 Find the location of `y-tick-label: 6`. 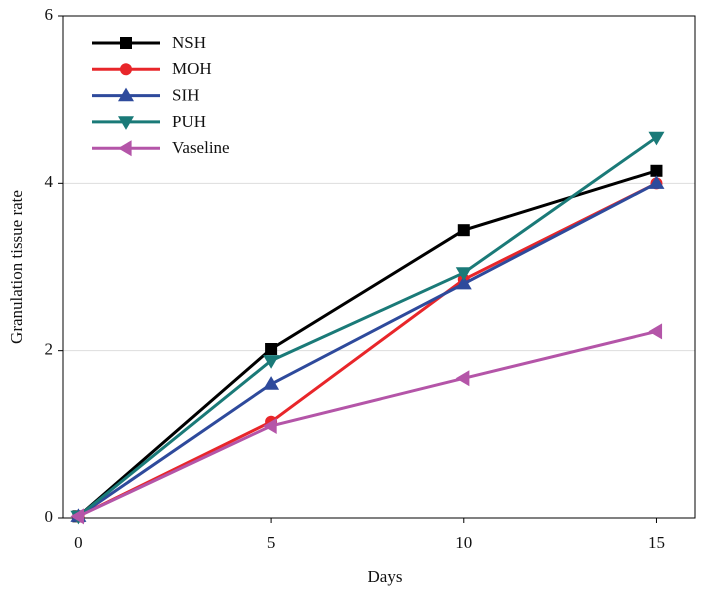

y-tick-label: 6 is located at coordinates (49, 14).